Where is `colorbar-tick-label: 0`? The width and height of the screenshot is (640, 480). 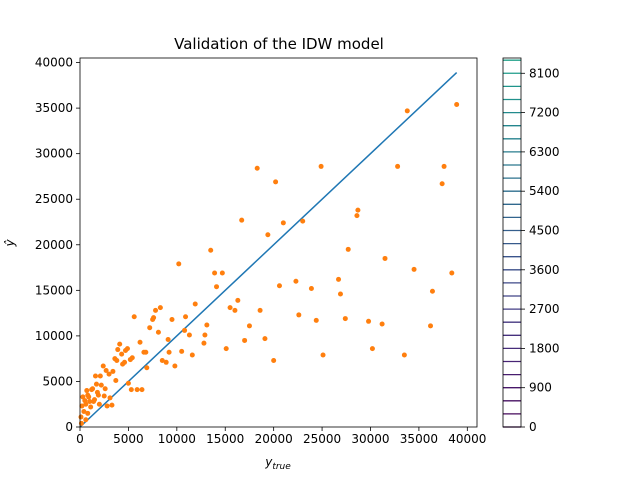 colorbar-tick-label: 0 is located at coordinates (533, 427).